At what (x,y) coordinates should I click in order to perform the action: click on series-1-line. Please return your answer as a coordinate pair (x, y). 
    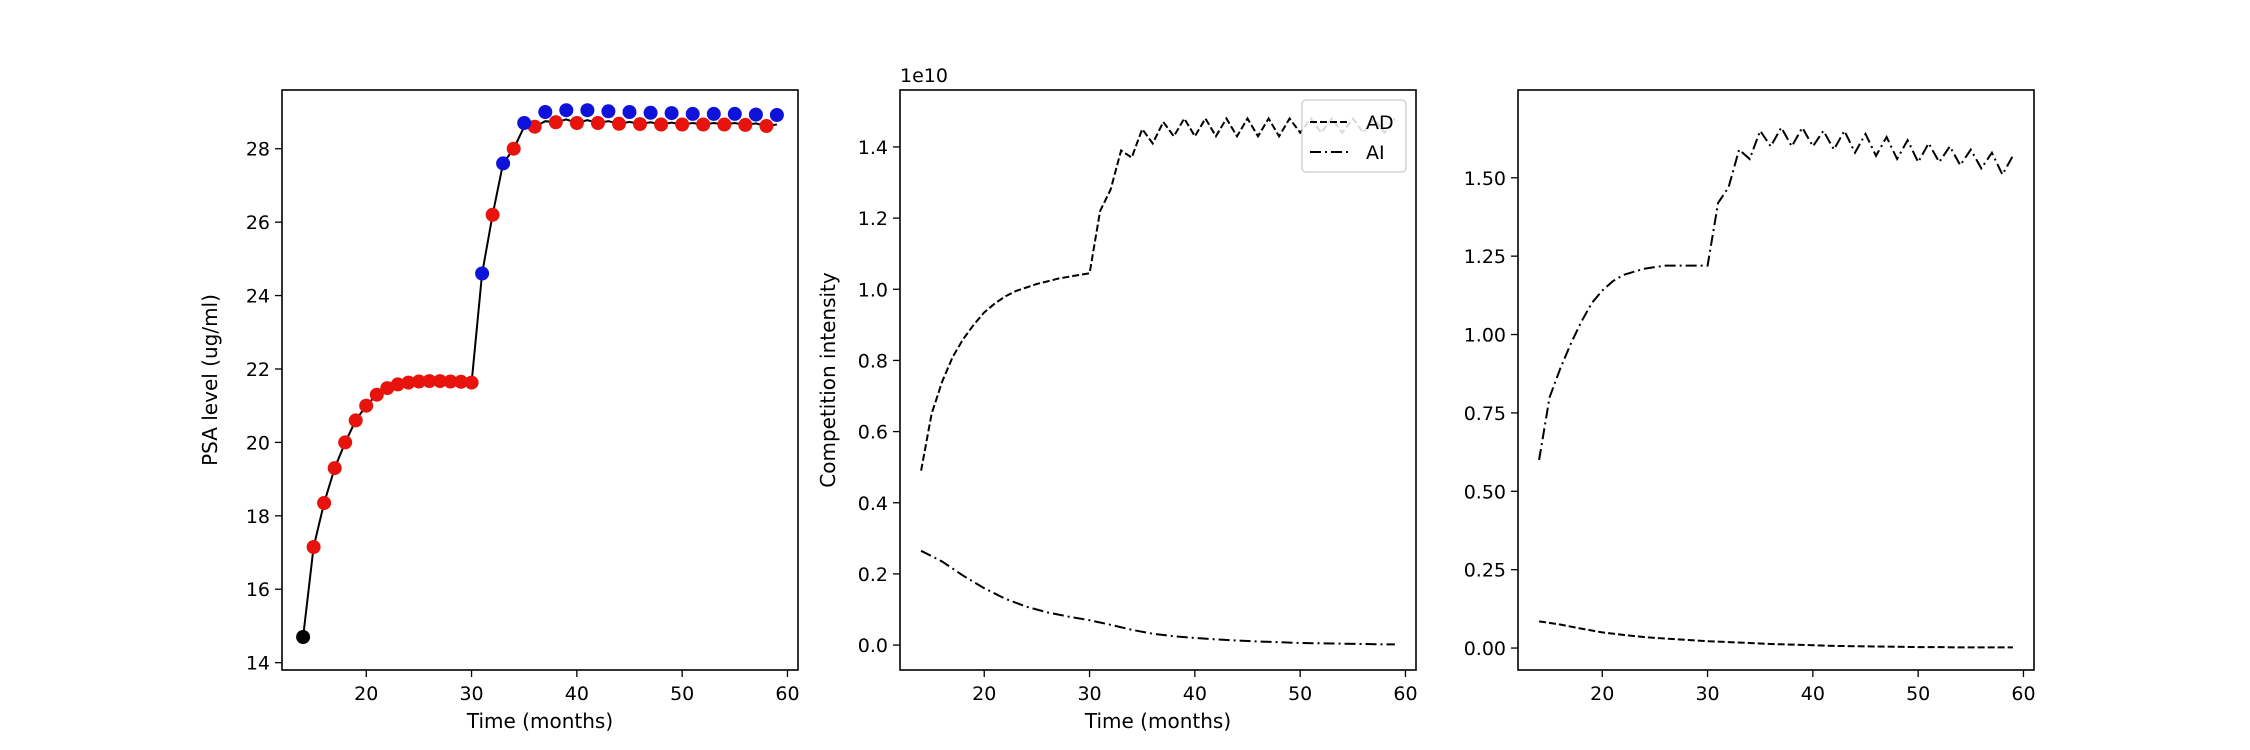
    Looking at the image, I should click on (1775, 634).